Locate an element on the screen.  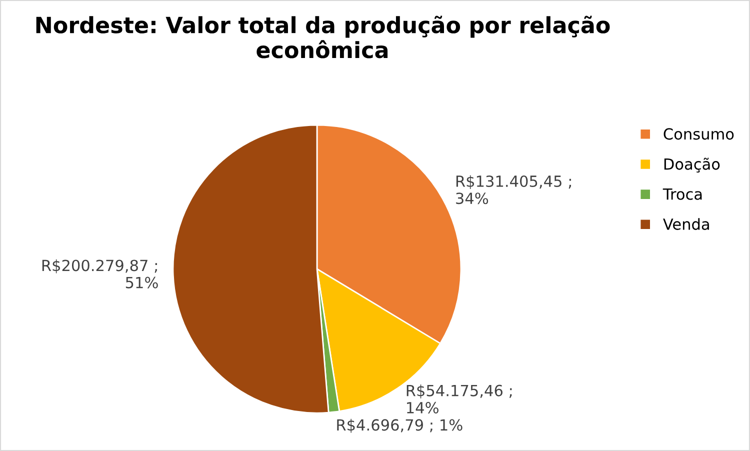
data-label: R$131.405,45 ; 34% is located at coordinates (513, 189).